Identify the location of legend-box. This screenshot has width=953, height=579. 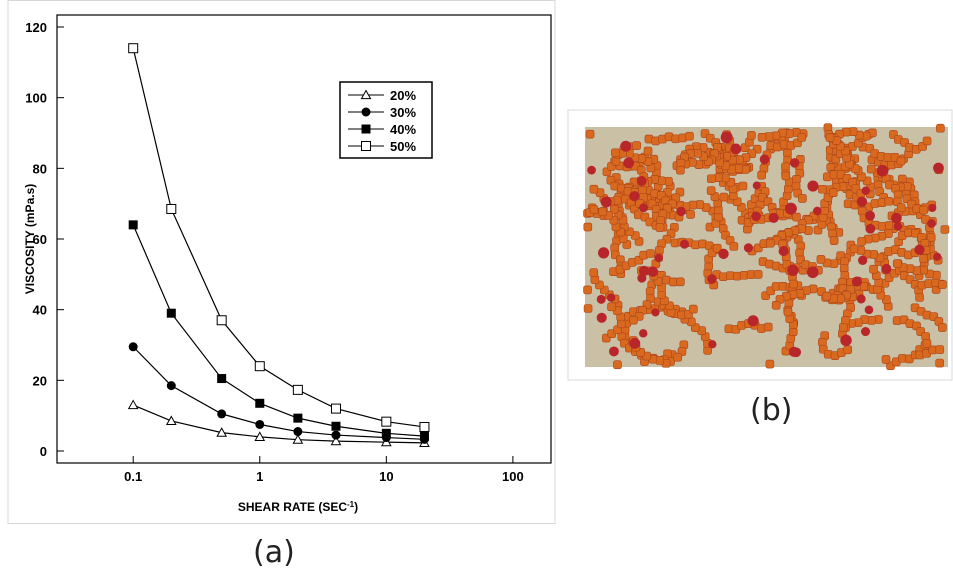
(386, 120).